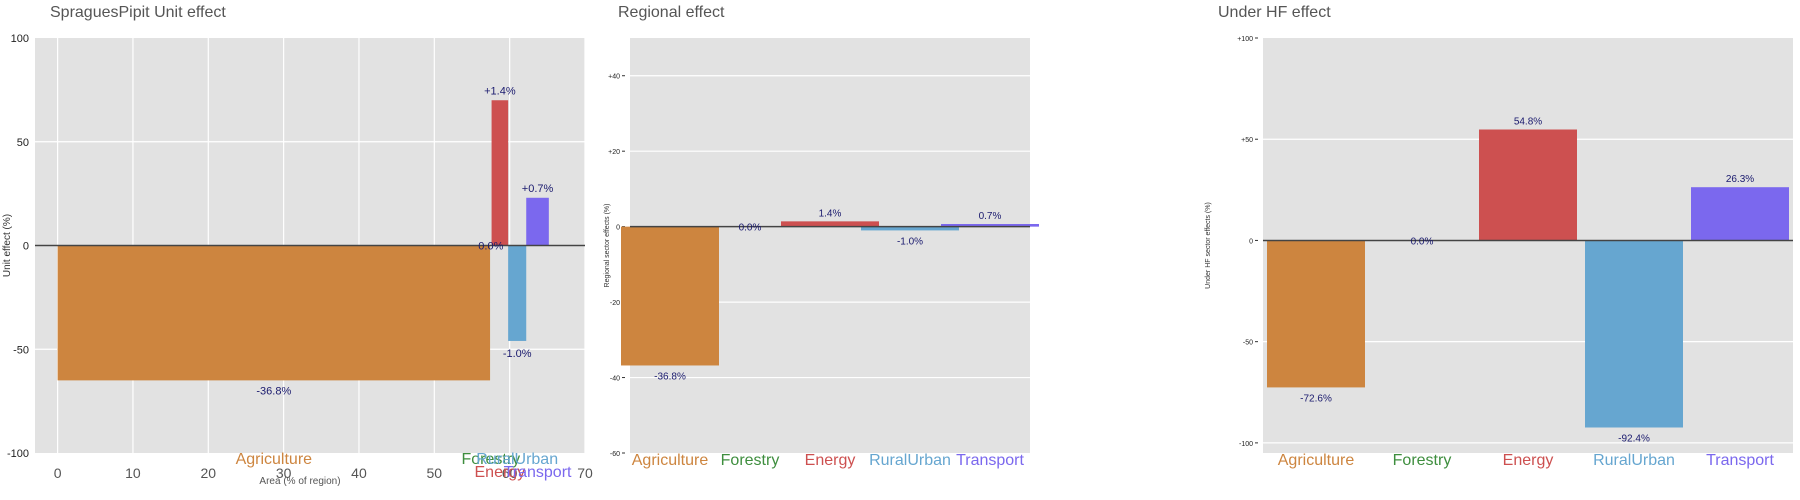  I want to click on x-tick-label: 10, so click(133, 473).